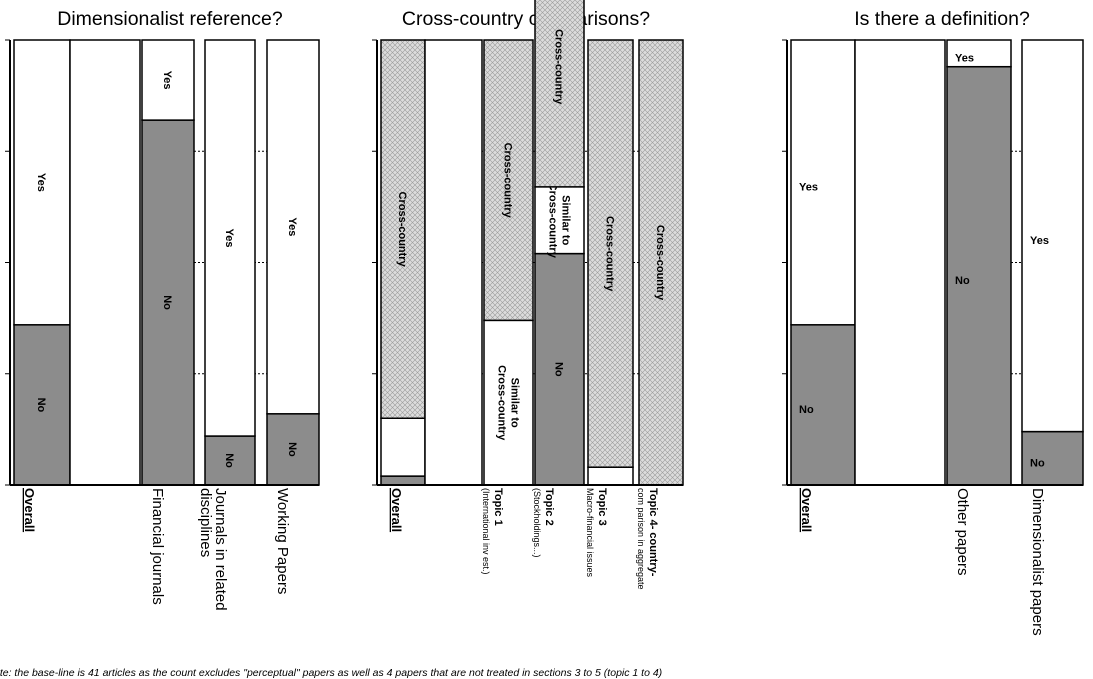 The image size is (1093, 679). I want to click on x-tick-label: Dimensionalist papers, so click(1037, 562).